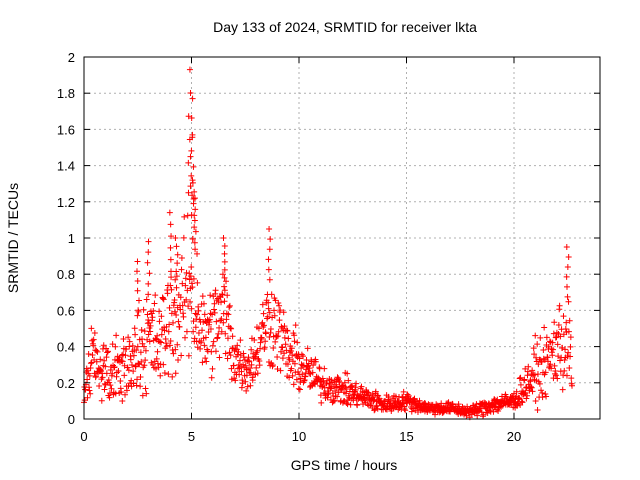 The width and height of the screenshot is (640, 480). I want to click on y-tick-label: 0.8, so click(66, 274).